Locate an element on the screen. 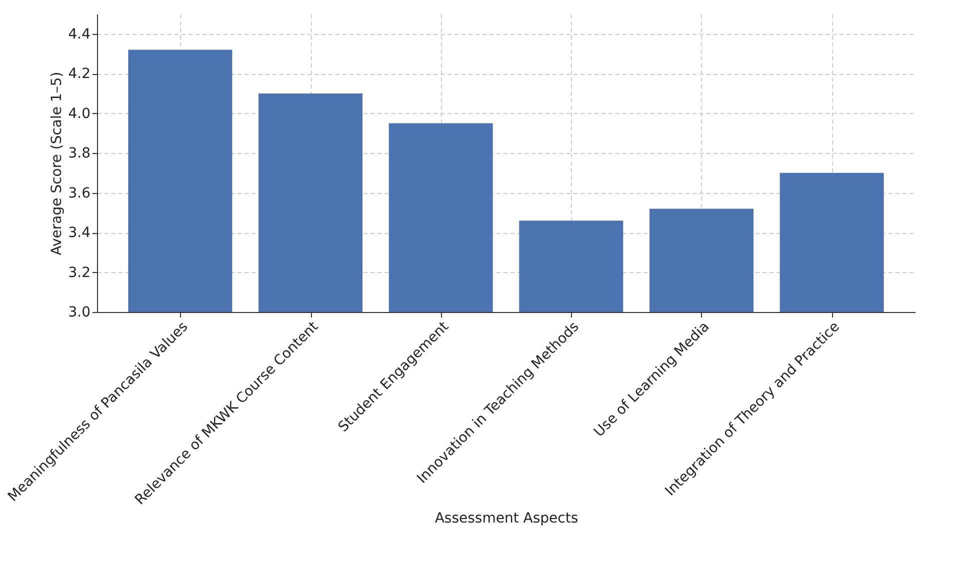 This screenshot has height=561, width=958. y-tick-label: 3.8 is located at coordinates (79, 154).